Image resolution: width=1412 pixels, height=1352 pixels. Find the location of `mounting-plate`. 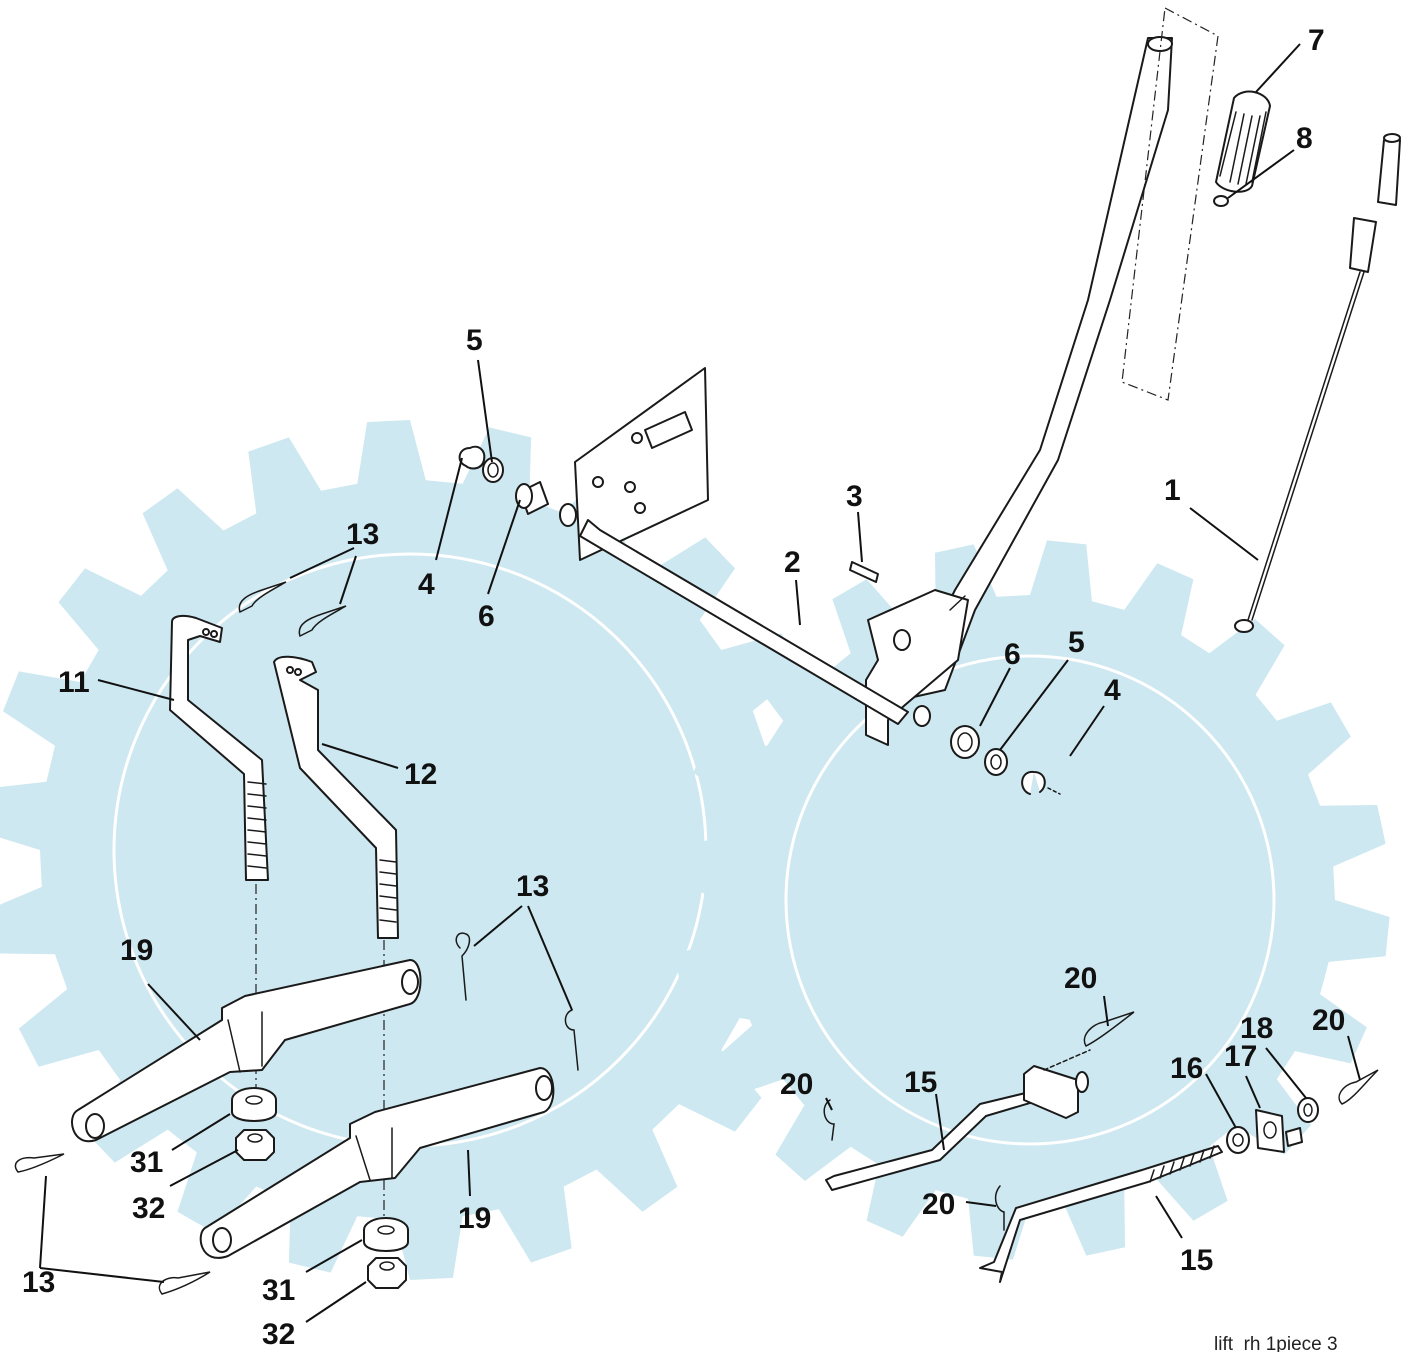

mounting-plate is located at coordinates (641, 464).